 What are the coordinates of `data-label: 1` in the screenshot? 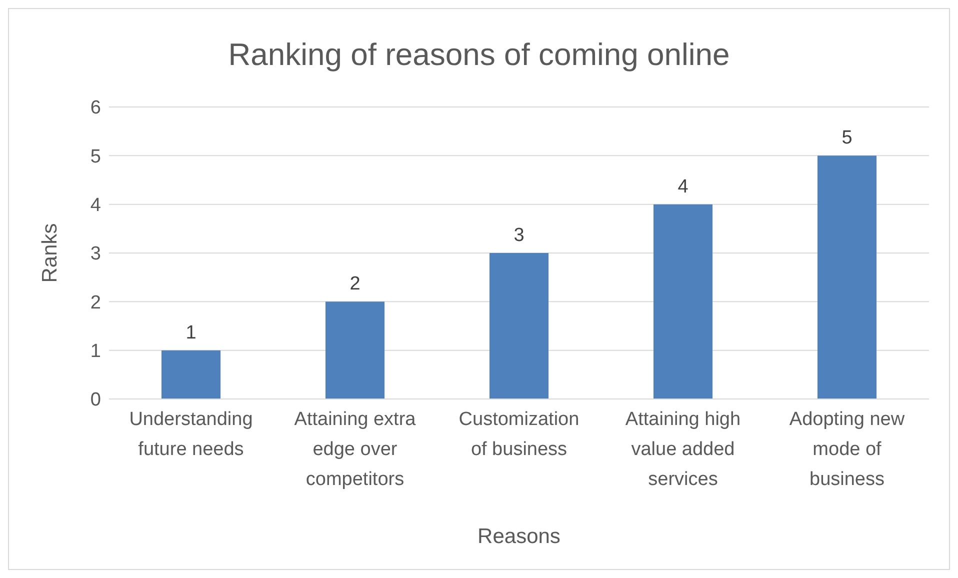 It's located at (191, 333).